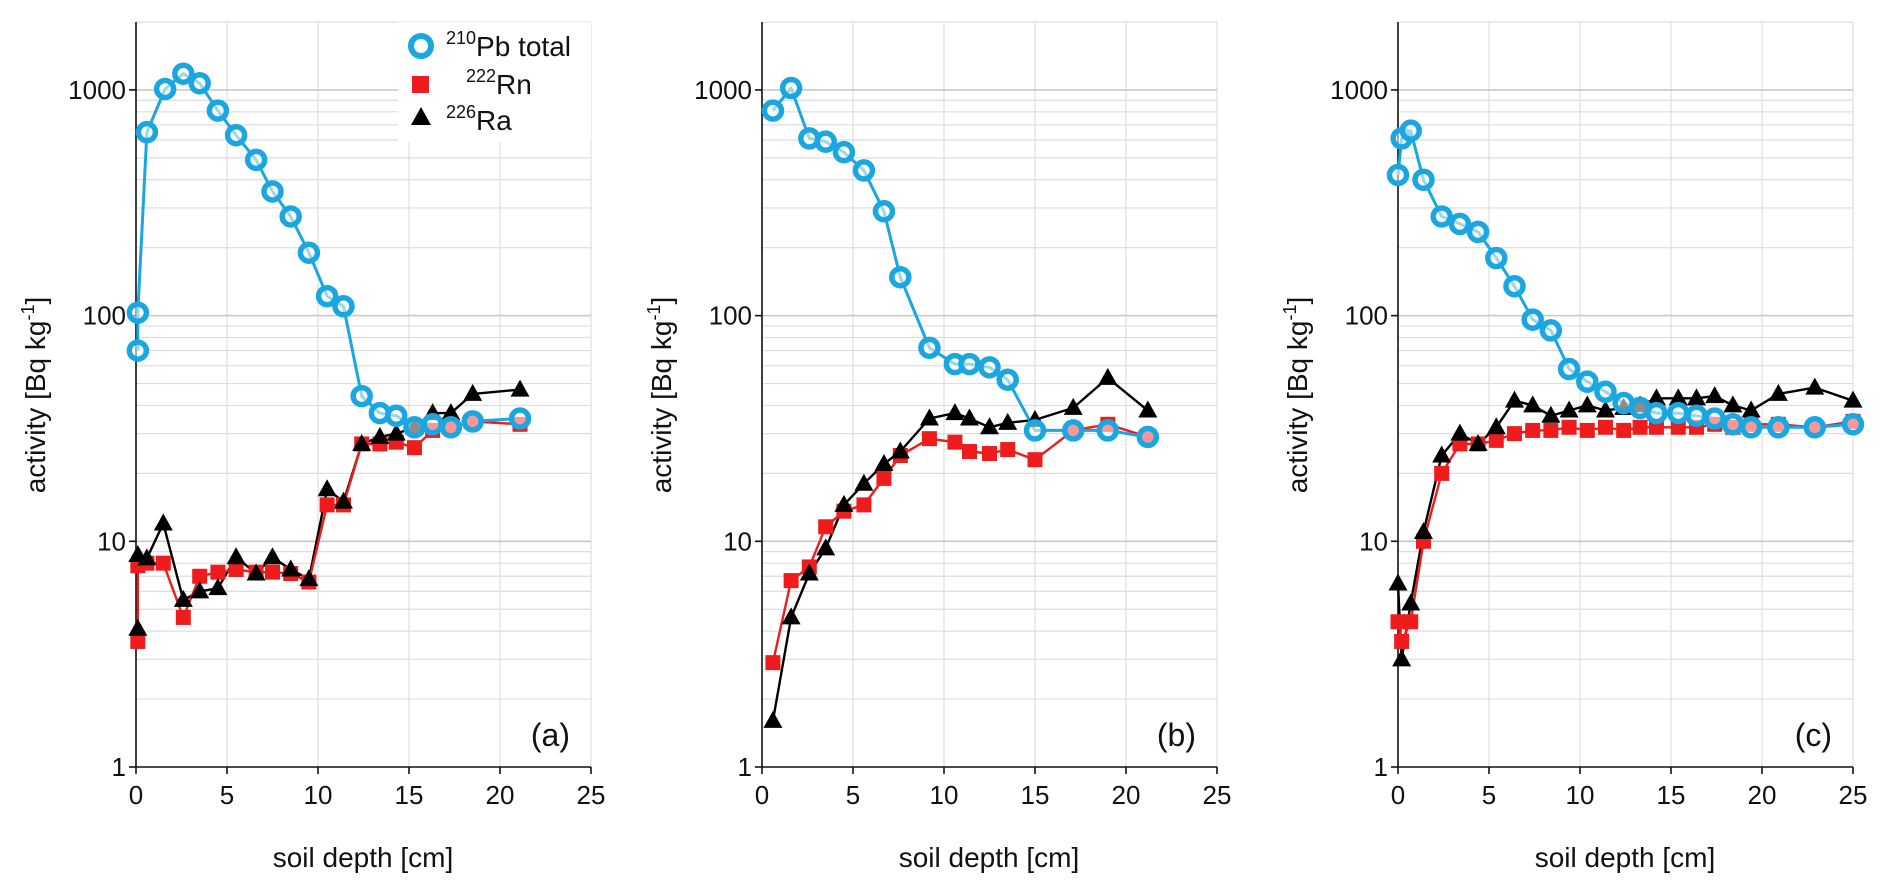  I want to click on y-axis-title: activity [Bq kg-1], so click(34, 395).